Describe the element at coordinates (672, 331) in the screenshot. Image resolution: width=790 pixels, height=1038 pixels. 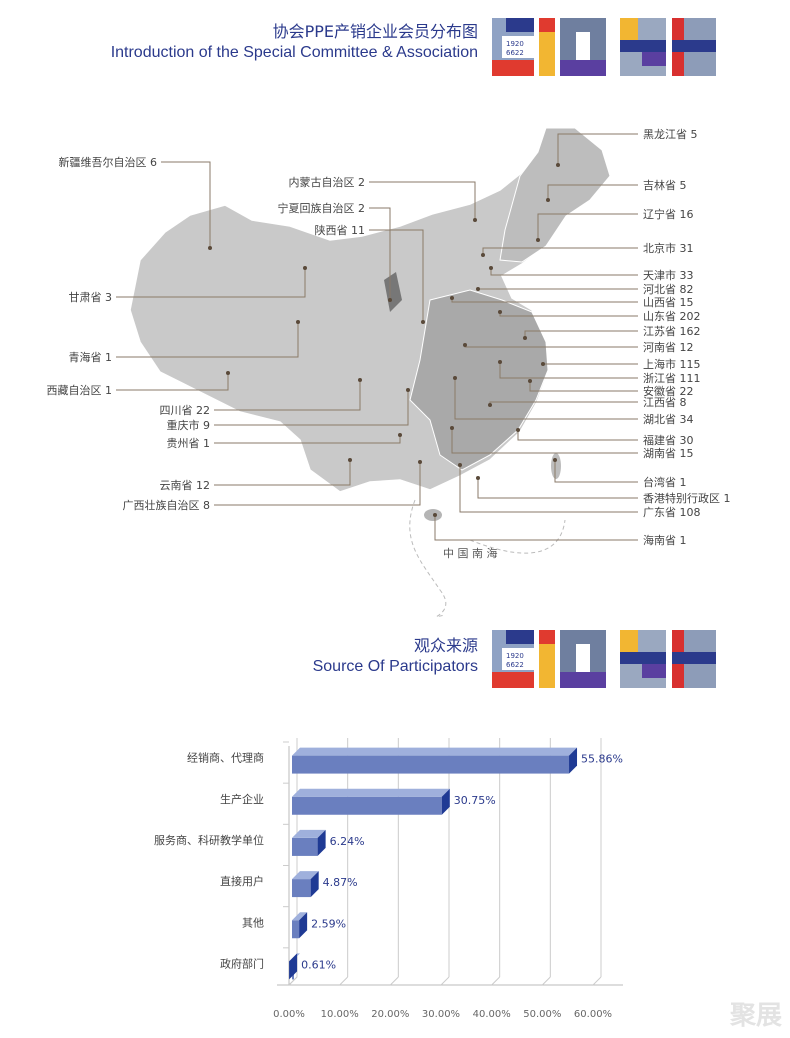
I see `province-label: 江苏省 162` at that location.